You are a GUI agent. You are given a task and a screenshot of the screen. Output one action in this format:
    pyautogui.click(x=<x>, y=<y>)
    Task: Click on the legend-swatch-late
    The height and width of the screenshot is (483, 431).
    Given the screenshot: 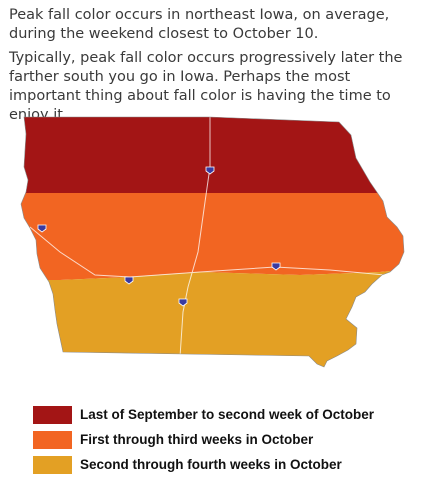 What is the action you would take?
    pyautogui.click(x=52, y=465)
    